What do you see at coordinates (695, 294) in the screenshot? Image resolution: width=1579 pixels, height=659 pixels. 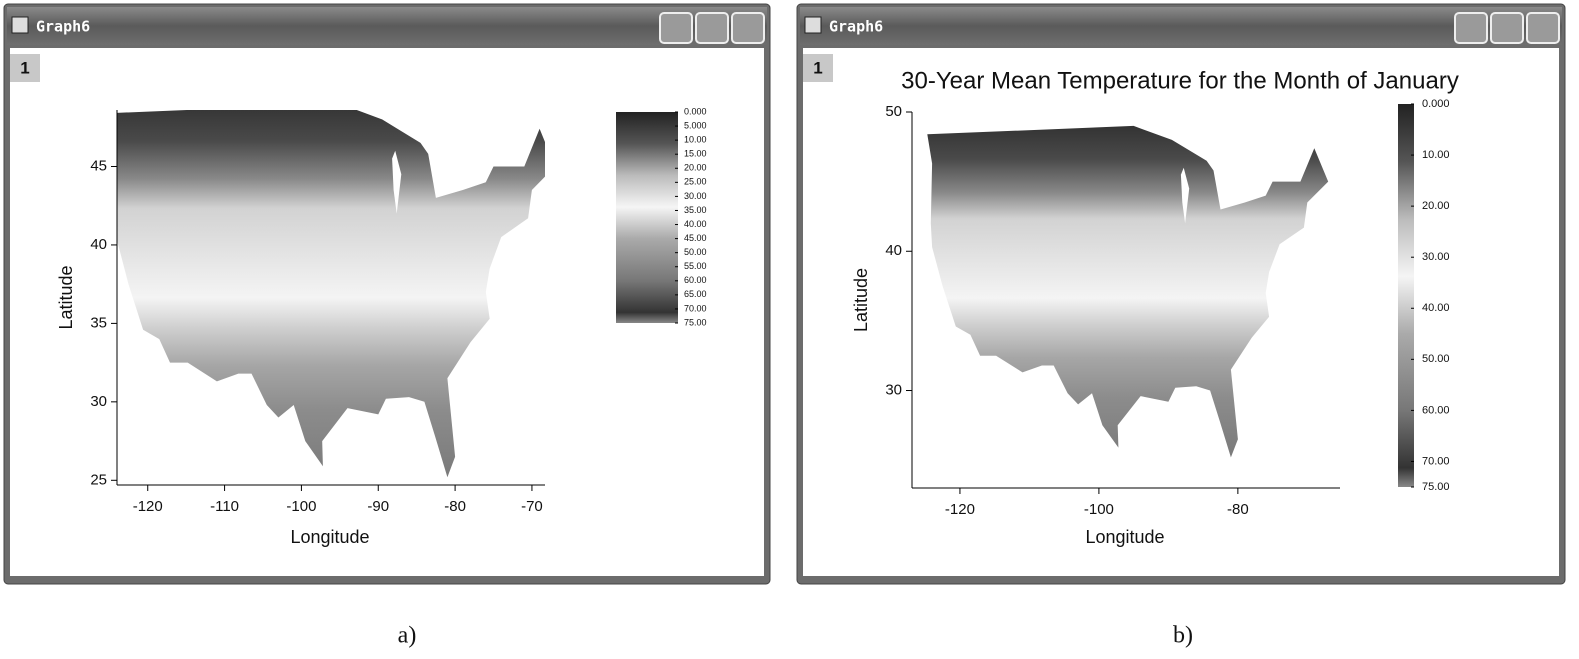 I see `colorbar-label: 65.00` at bounding box center [695, 294].